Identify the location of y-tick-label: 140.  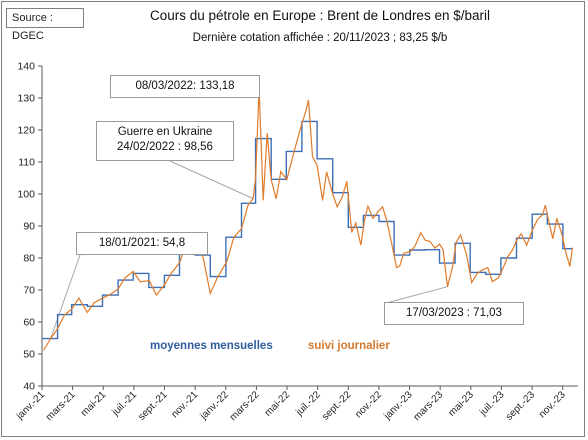
(26, 67).